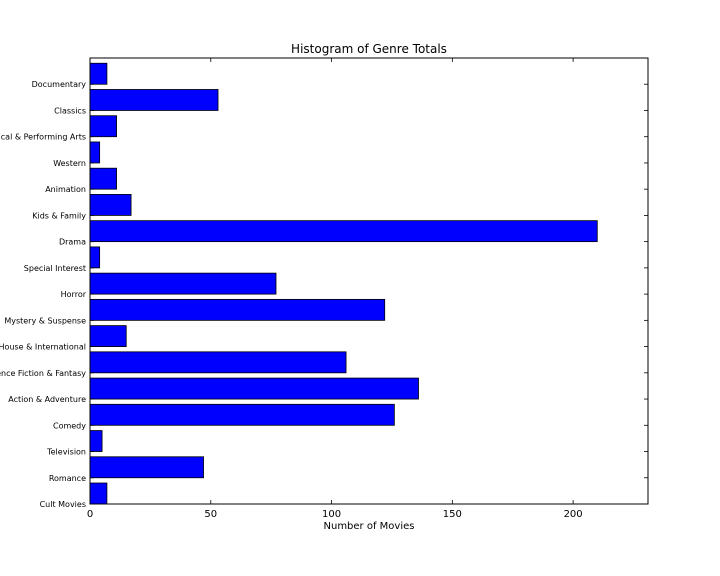 The width and height of the screenshot is (720, 576). I want to click on x-tick-label: 50, so click(210, 514).